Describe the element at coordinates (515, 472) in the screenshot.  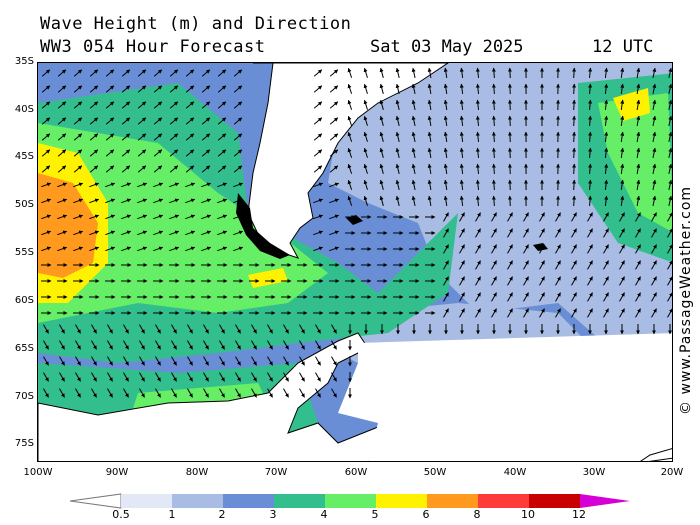
I see `lon-label: 40W` at that location.